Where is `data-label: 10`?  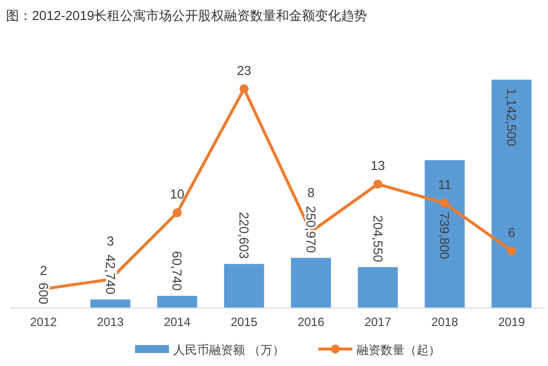 data-label: 10 is located at coordinates (177, 194).